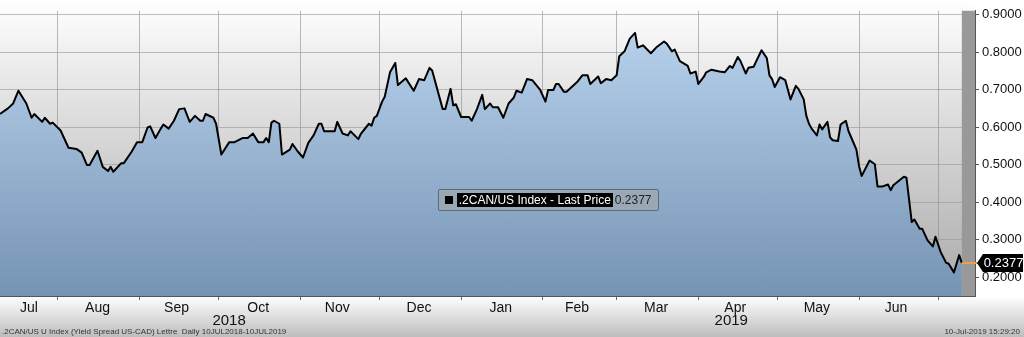  Describe the element at coordinates (534, 199) in the screenshot. I see `legend-label: .2CAN/US Index - Last Price` at that location.